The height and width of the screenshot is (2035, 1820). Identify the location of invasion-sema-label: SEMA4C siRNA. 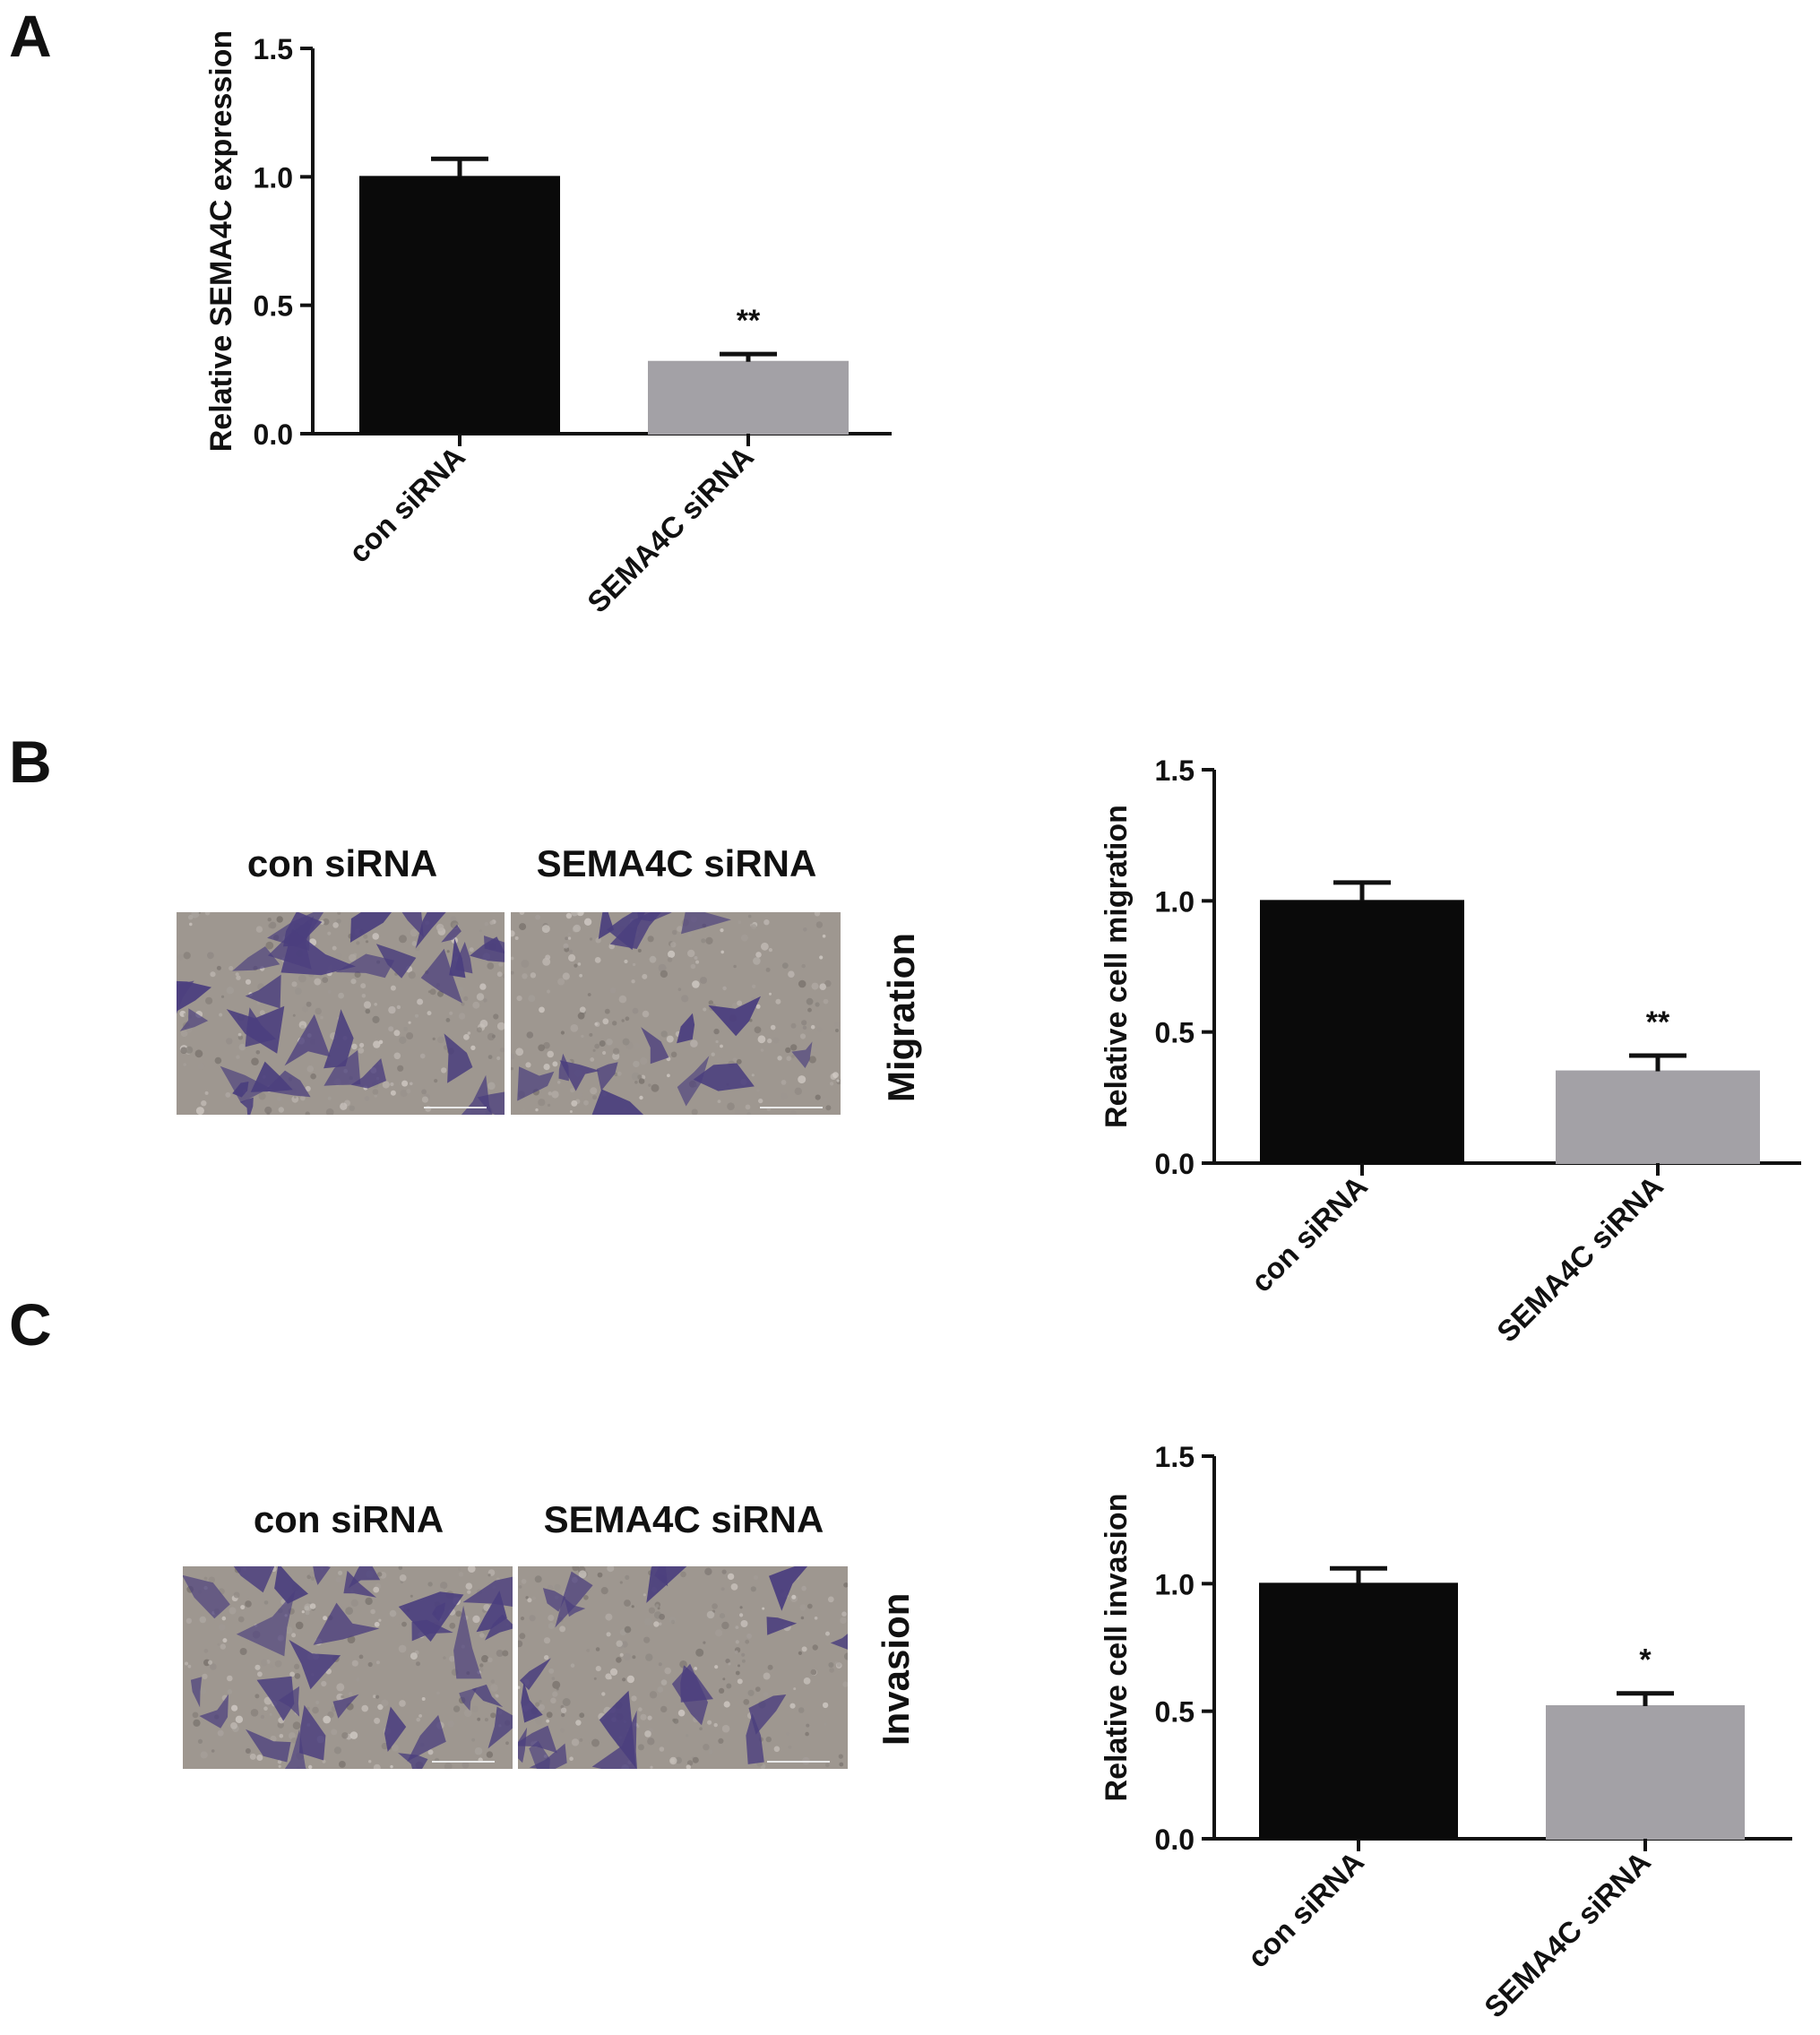
(683, 1519).